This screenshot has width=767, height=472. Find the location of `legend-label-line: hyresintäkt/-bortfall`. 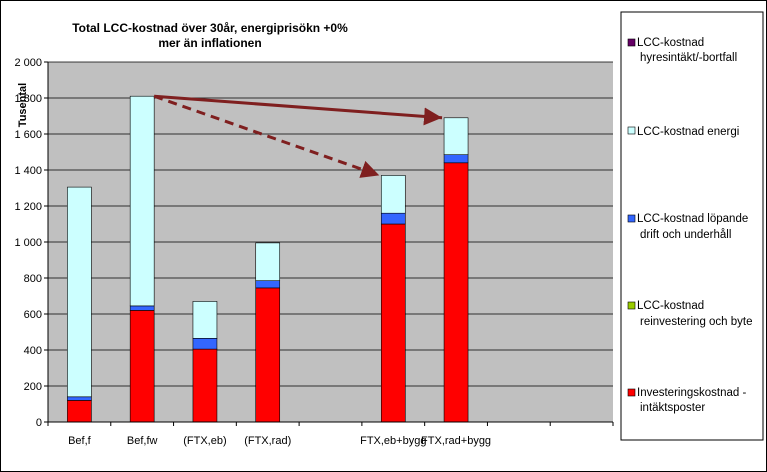

legend-label-line: hyresintäkt/-bortfall is located at coordinates (688, 58).